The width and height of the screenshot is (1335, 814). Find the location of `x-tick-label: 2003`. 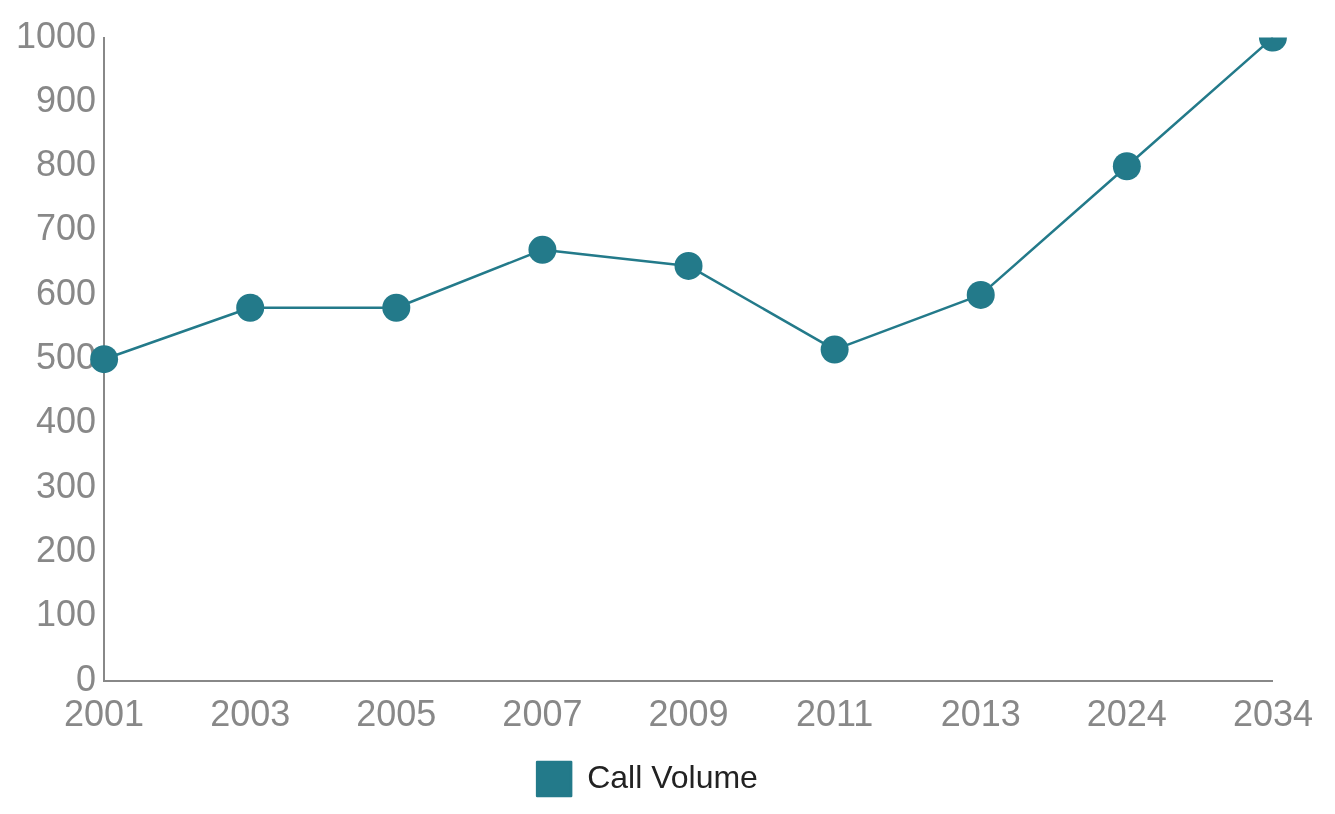

x-tick-label: 2003 is located at coordinates (250, 714).